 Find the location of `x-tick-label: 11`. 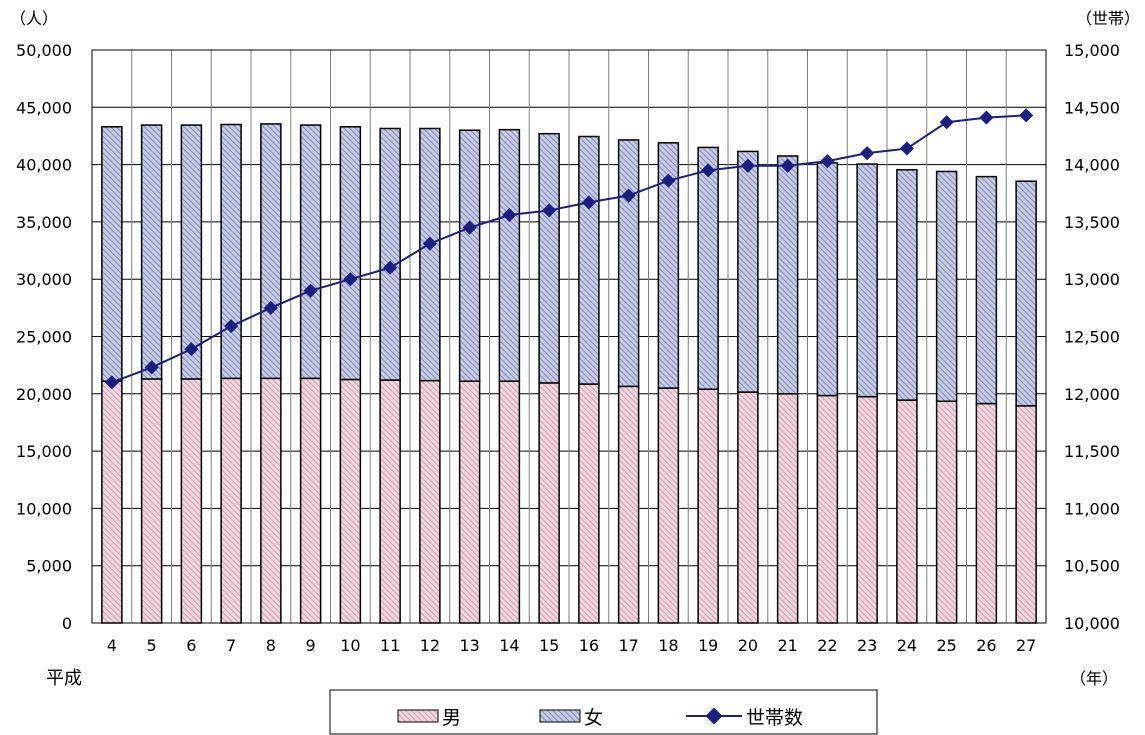

x-tick-label: 11 is located at coordinates (390, 645).